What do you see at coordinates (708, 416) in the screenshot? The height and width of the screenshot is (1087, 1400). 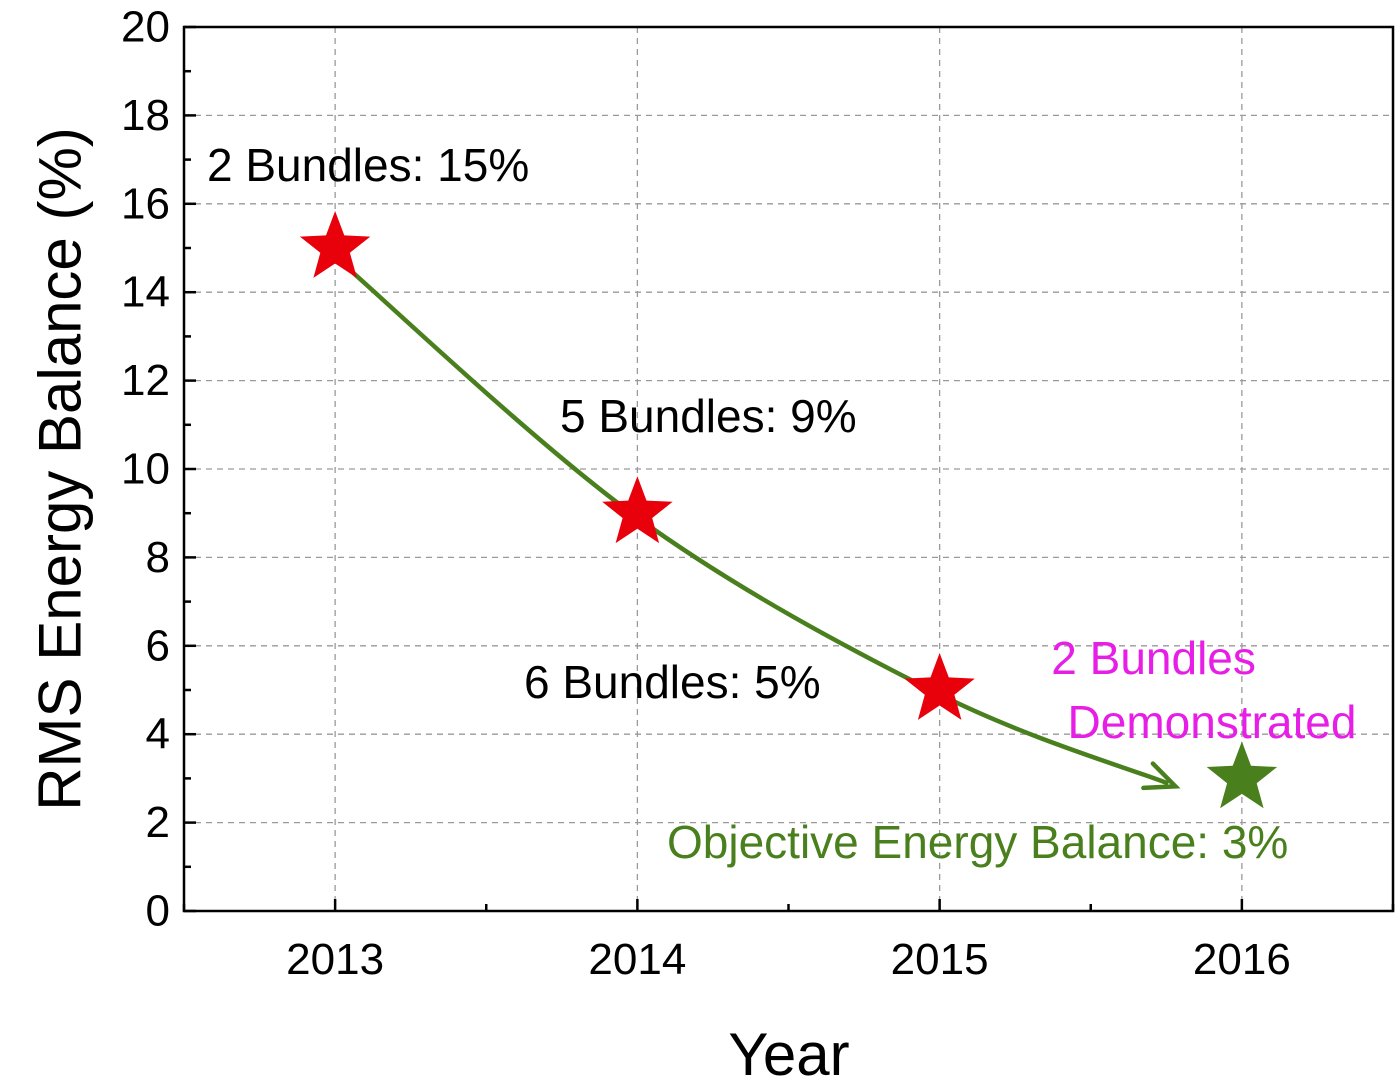 I see `label-2014: 5 Bundles: 9%` at bounding box center [708, 416].